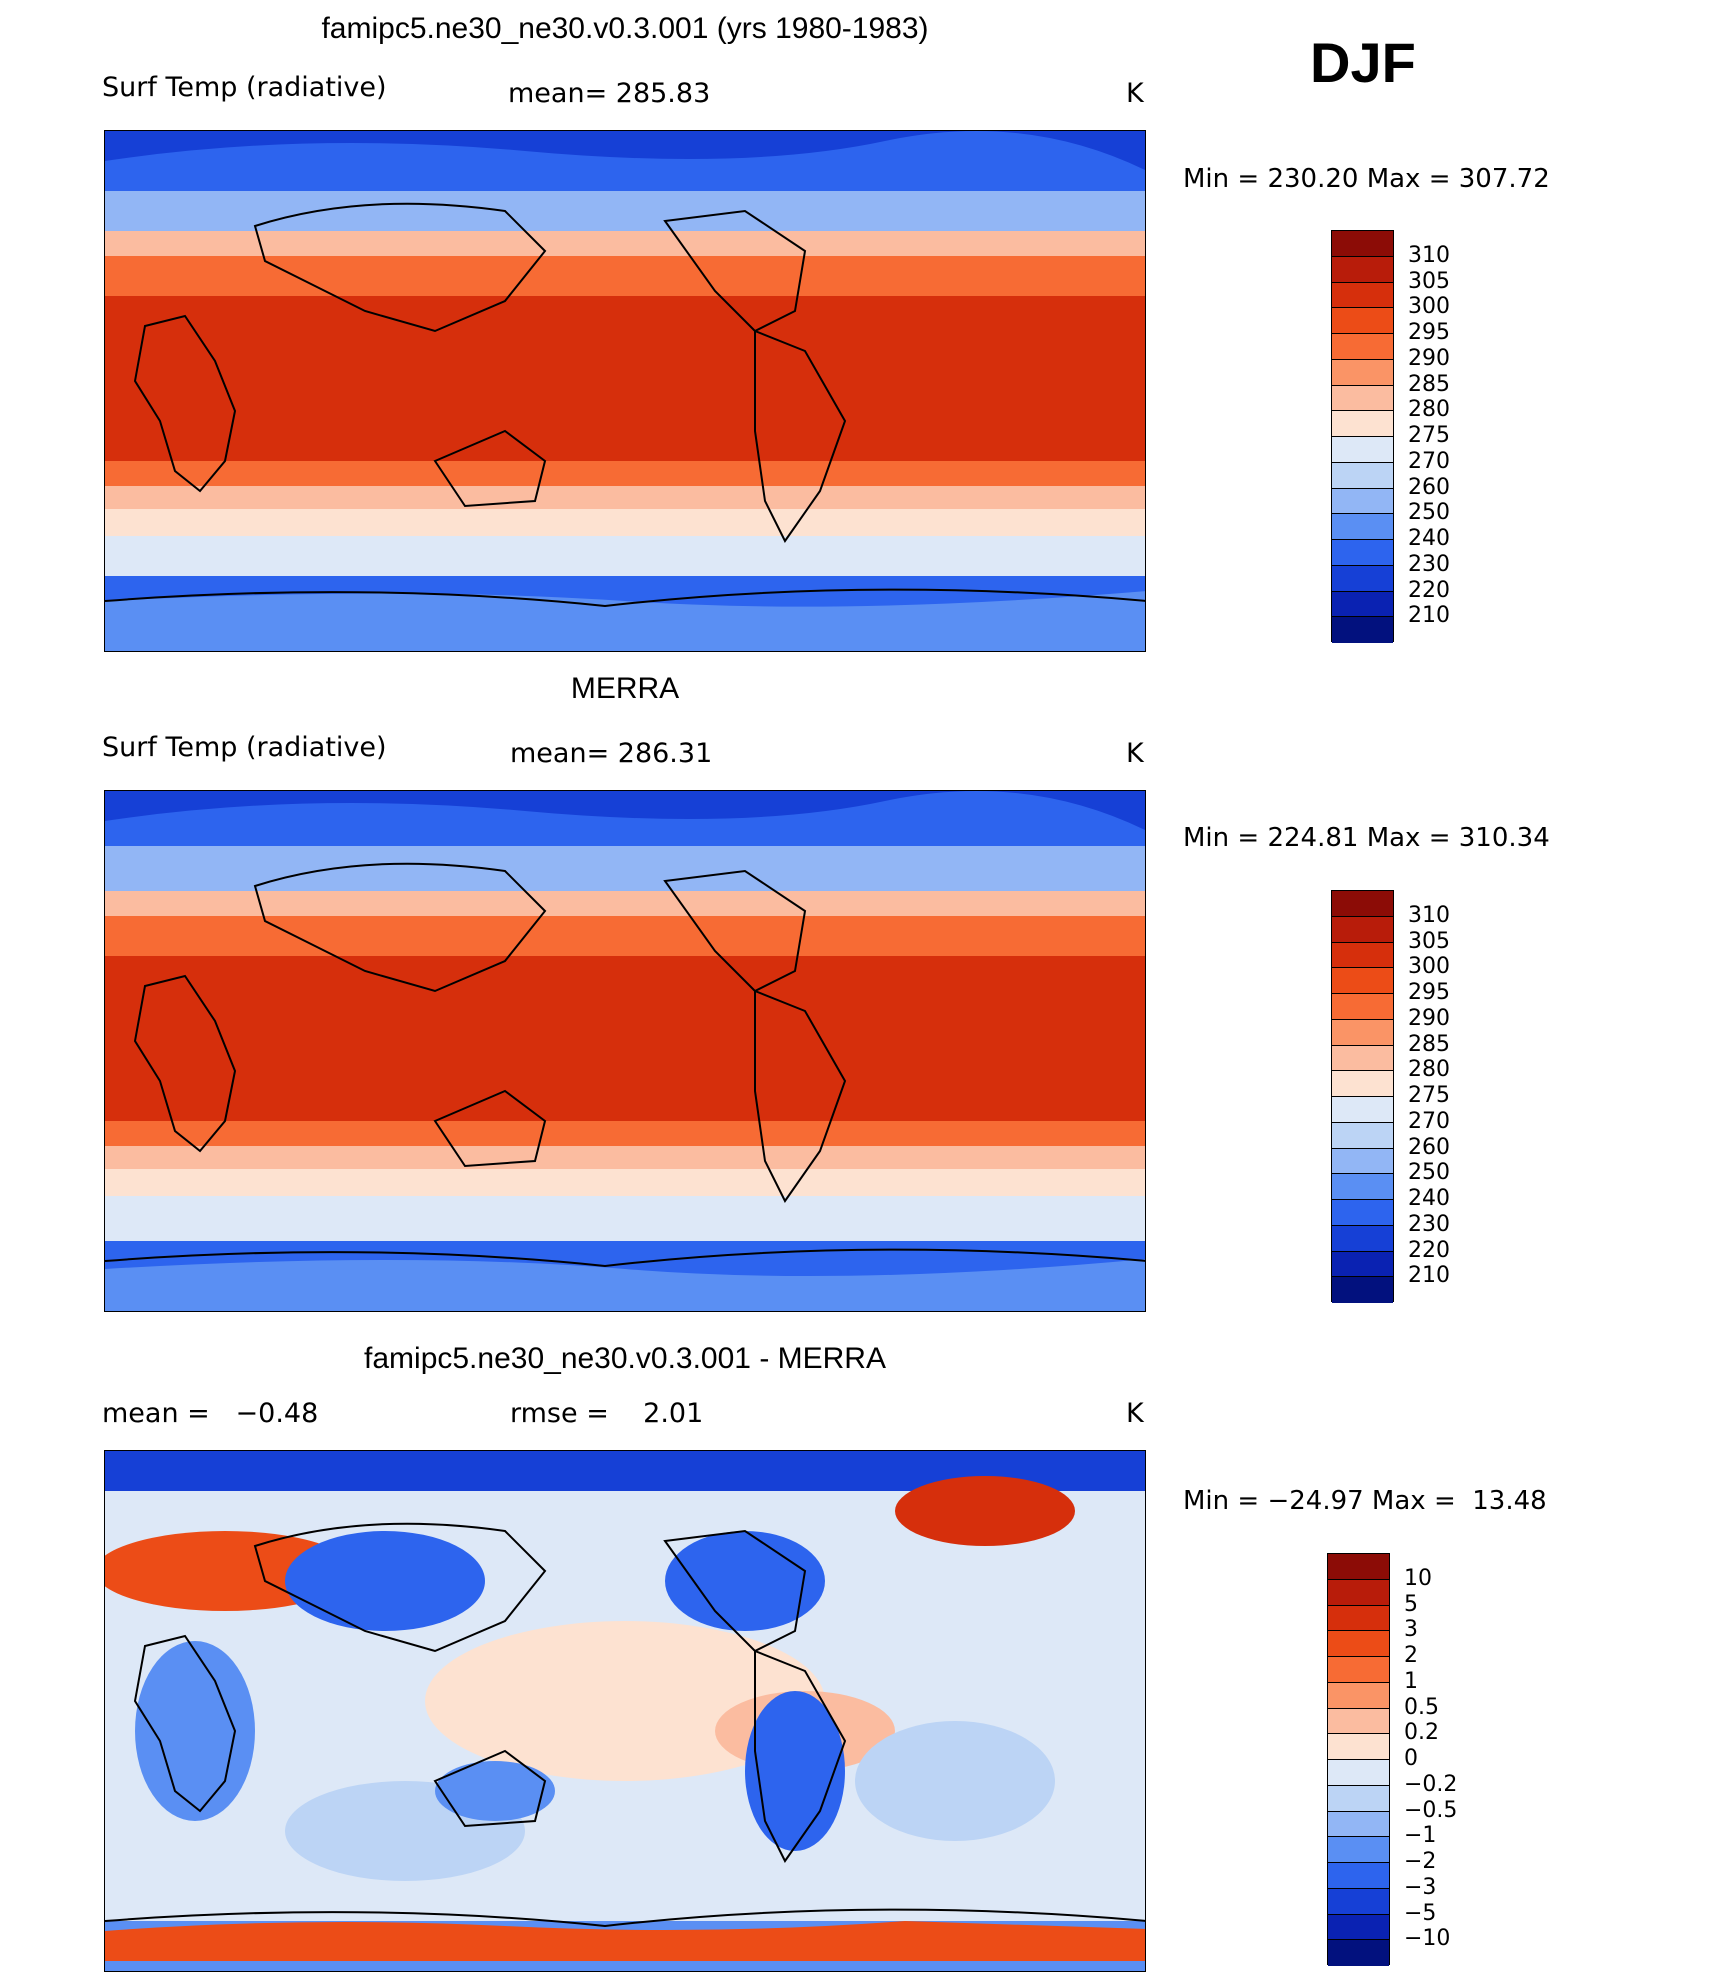 This screenshot has height=1974, width=1710. I want to click on colorbar-model-label: 250, so click(1429, 513).